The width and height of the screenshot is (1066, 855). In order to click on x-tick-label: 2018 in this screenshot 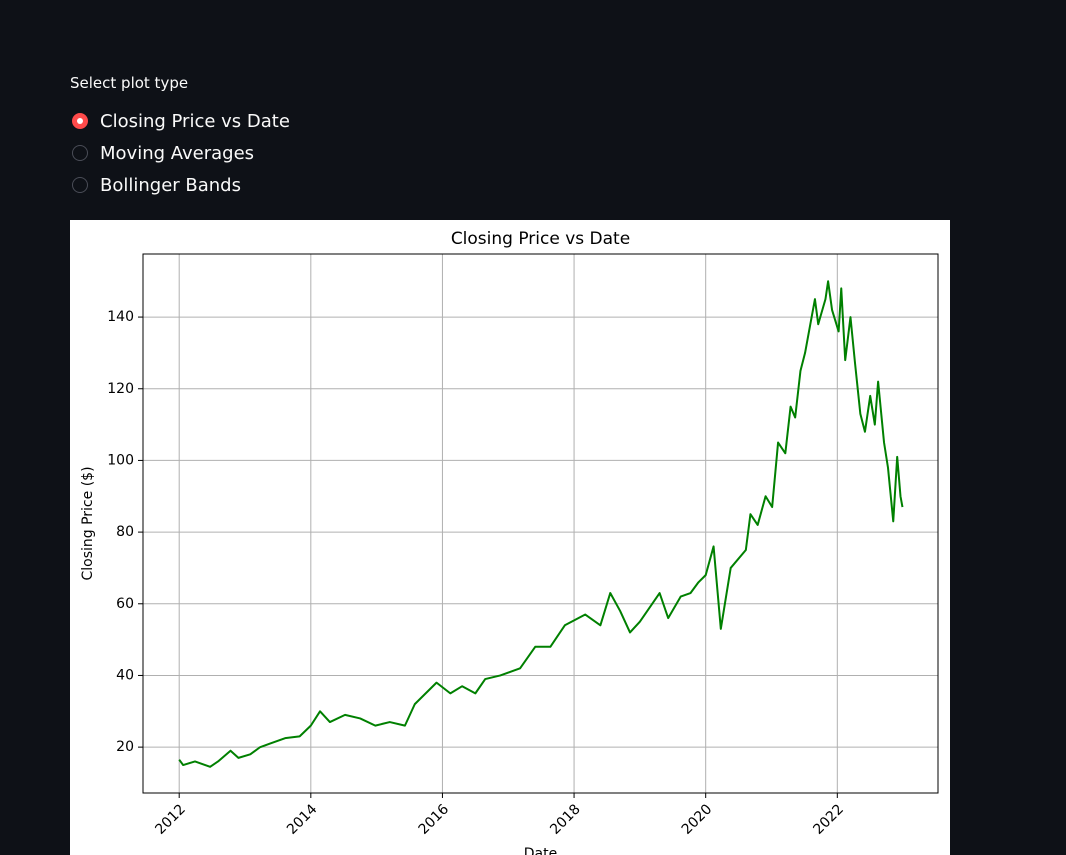, I will do `click(565, 819)`.